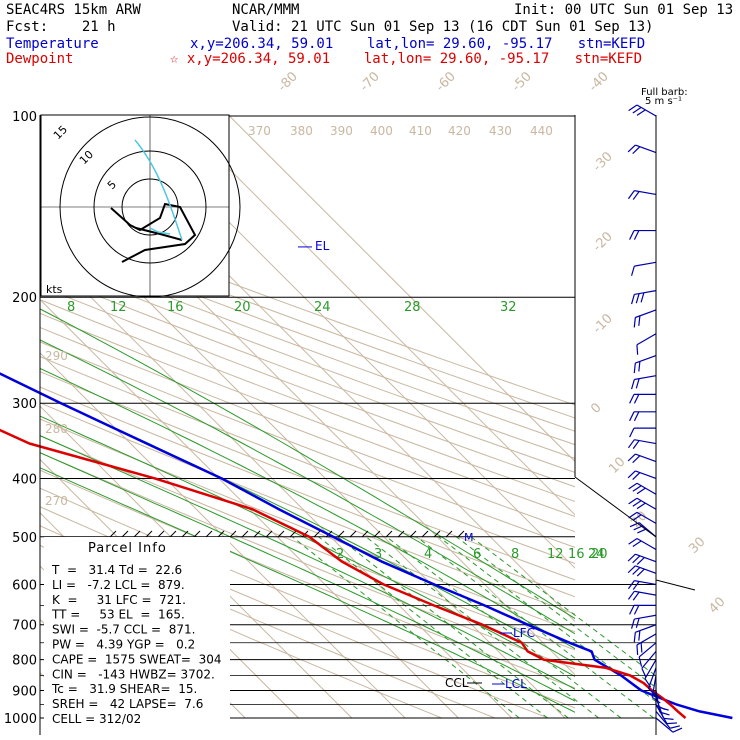  Describe the element at coordinates (697, 546) in the screenshot. I see `isotherm-label: 30` at that location.